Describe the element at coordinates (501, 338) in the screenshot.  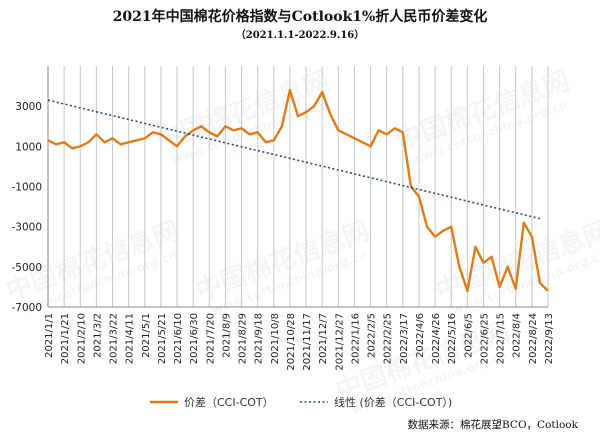
I see `x-tick-label: 2022/7/15` at that location.